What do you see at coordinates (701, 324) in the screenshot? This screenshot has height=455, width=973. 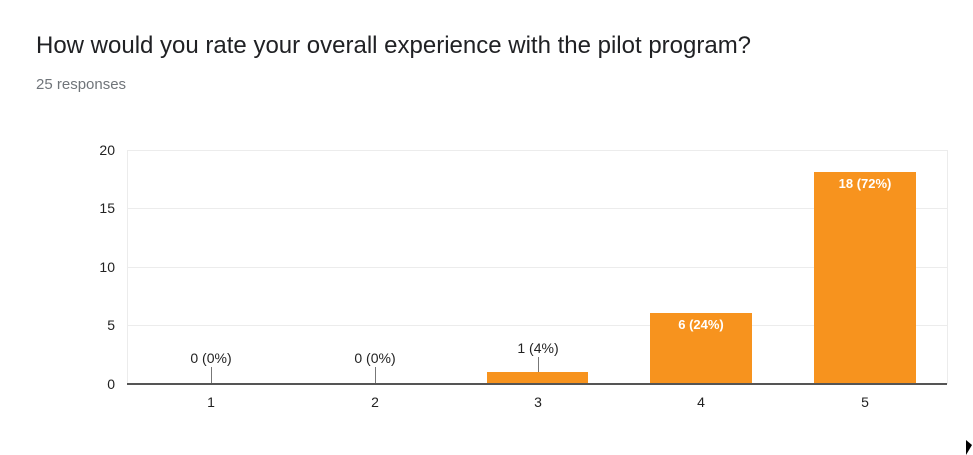 I see `bar-label-4: 6 (24%)` at bounding box center [701, 324].